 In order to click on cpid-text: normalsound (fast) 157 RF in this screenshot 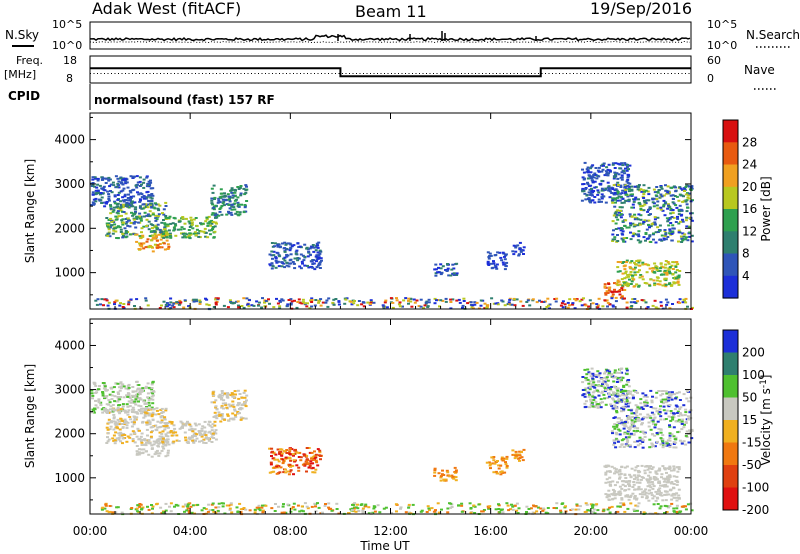, I will do `click(184, 100)`.